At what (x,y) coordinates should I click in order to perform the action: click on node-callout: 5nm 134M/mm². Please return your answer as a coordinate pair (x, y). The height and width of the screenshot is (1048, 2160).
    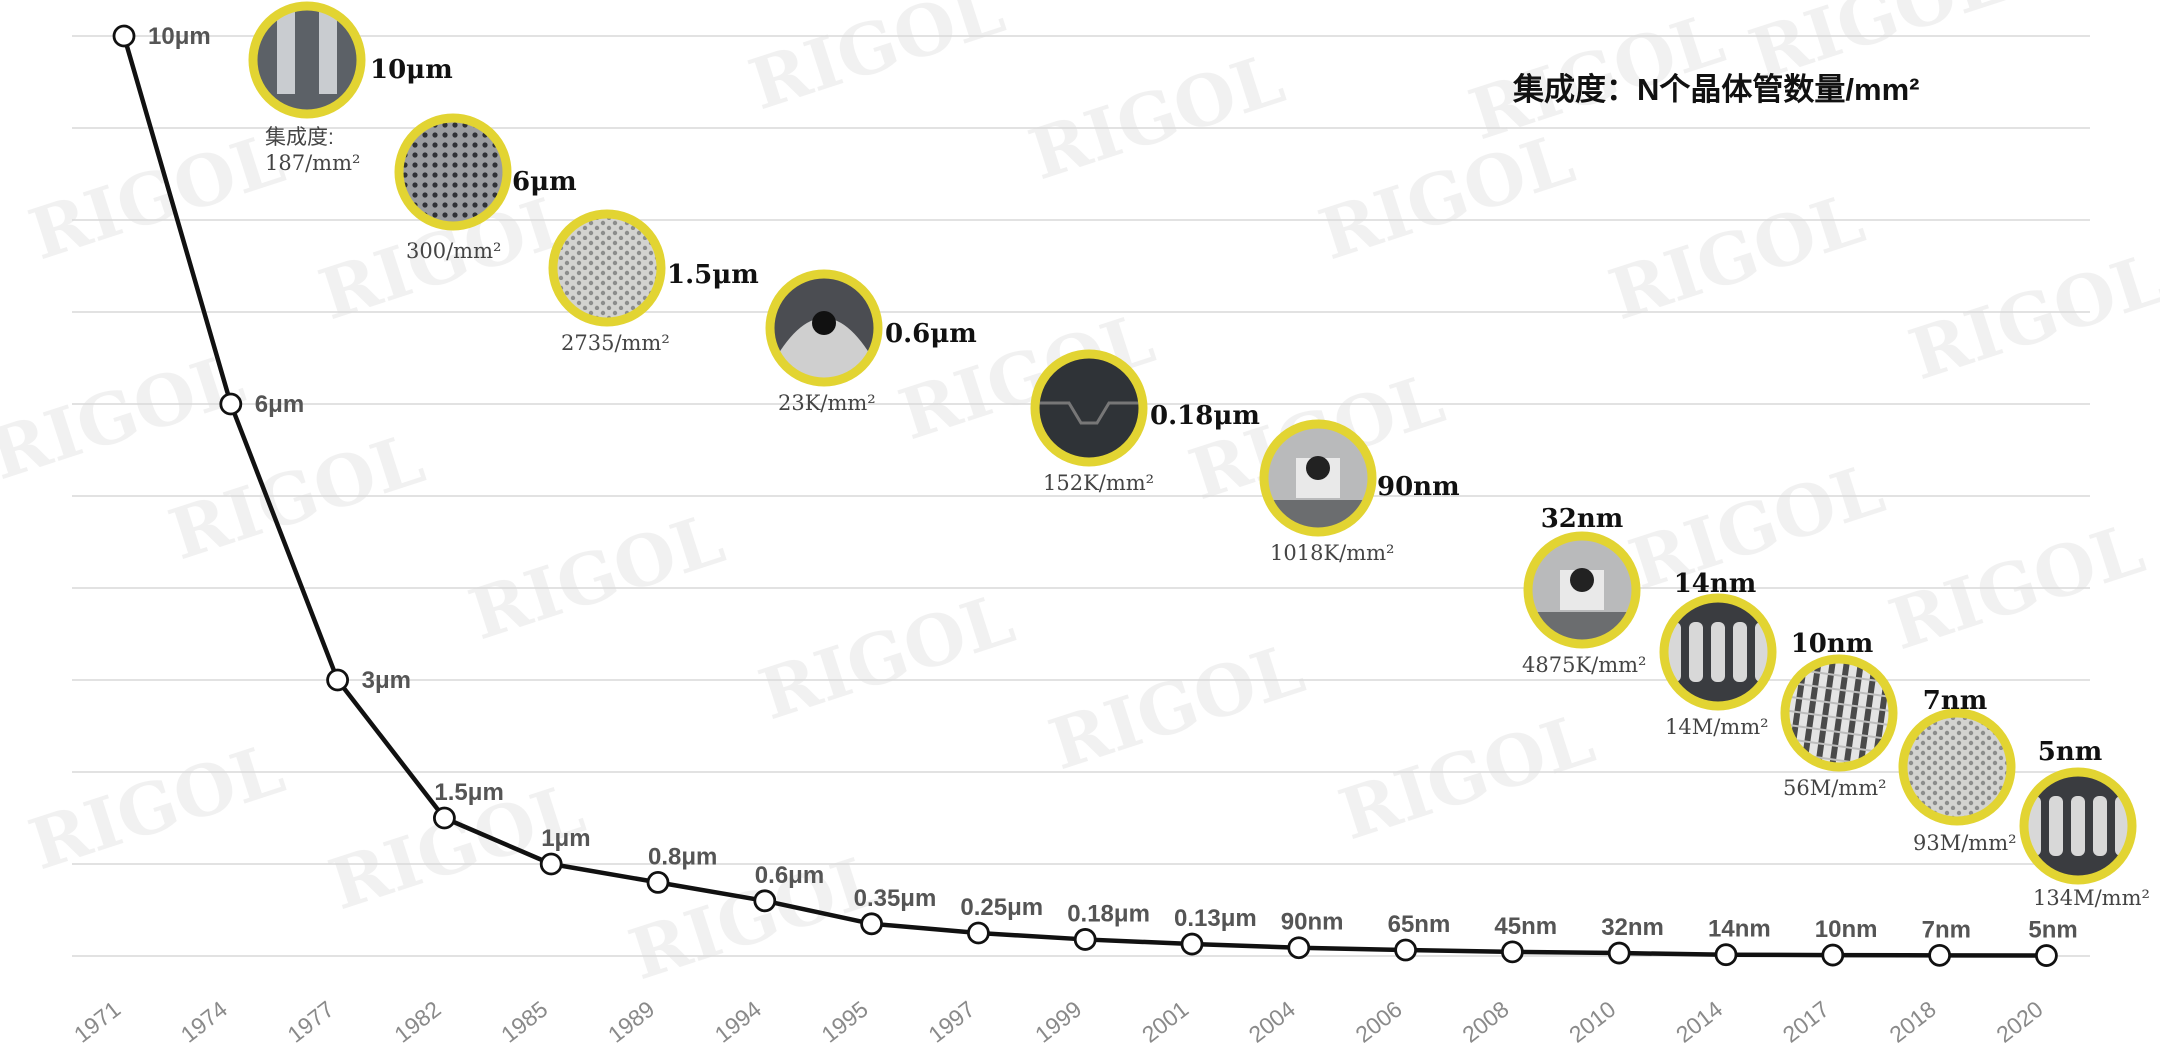
    Looking at the image, I should click on (2084, 823).